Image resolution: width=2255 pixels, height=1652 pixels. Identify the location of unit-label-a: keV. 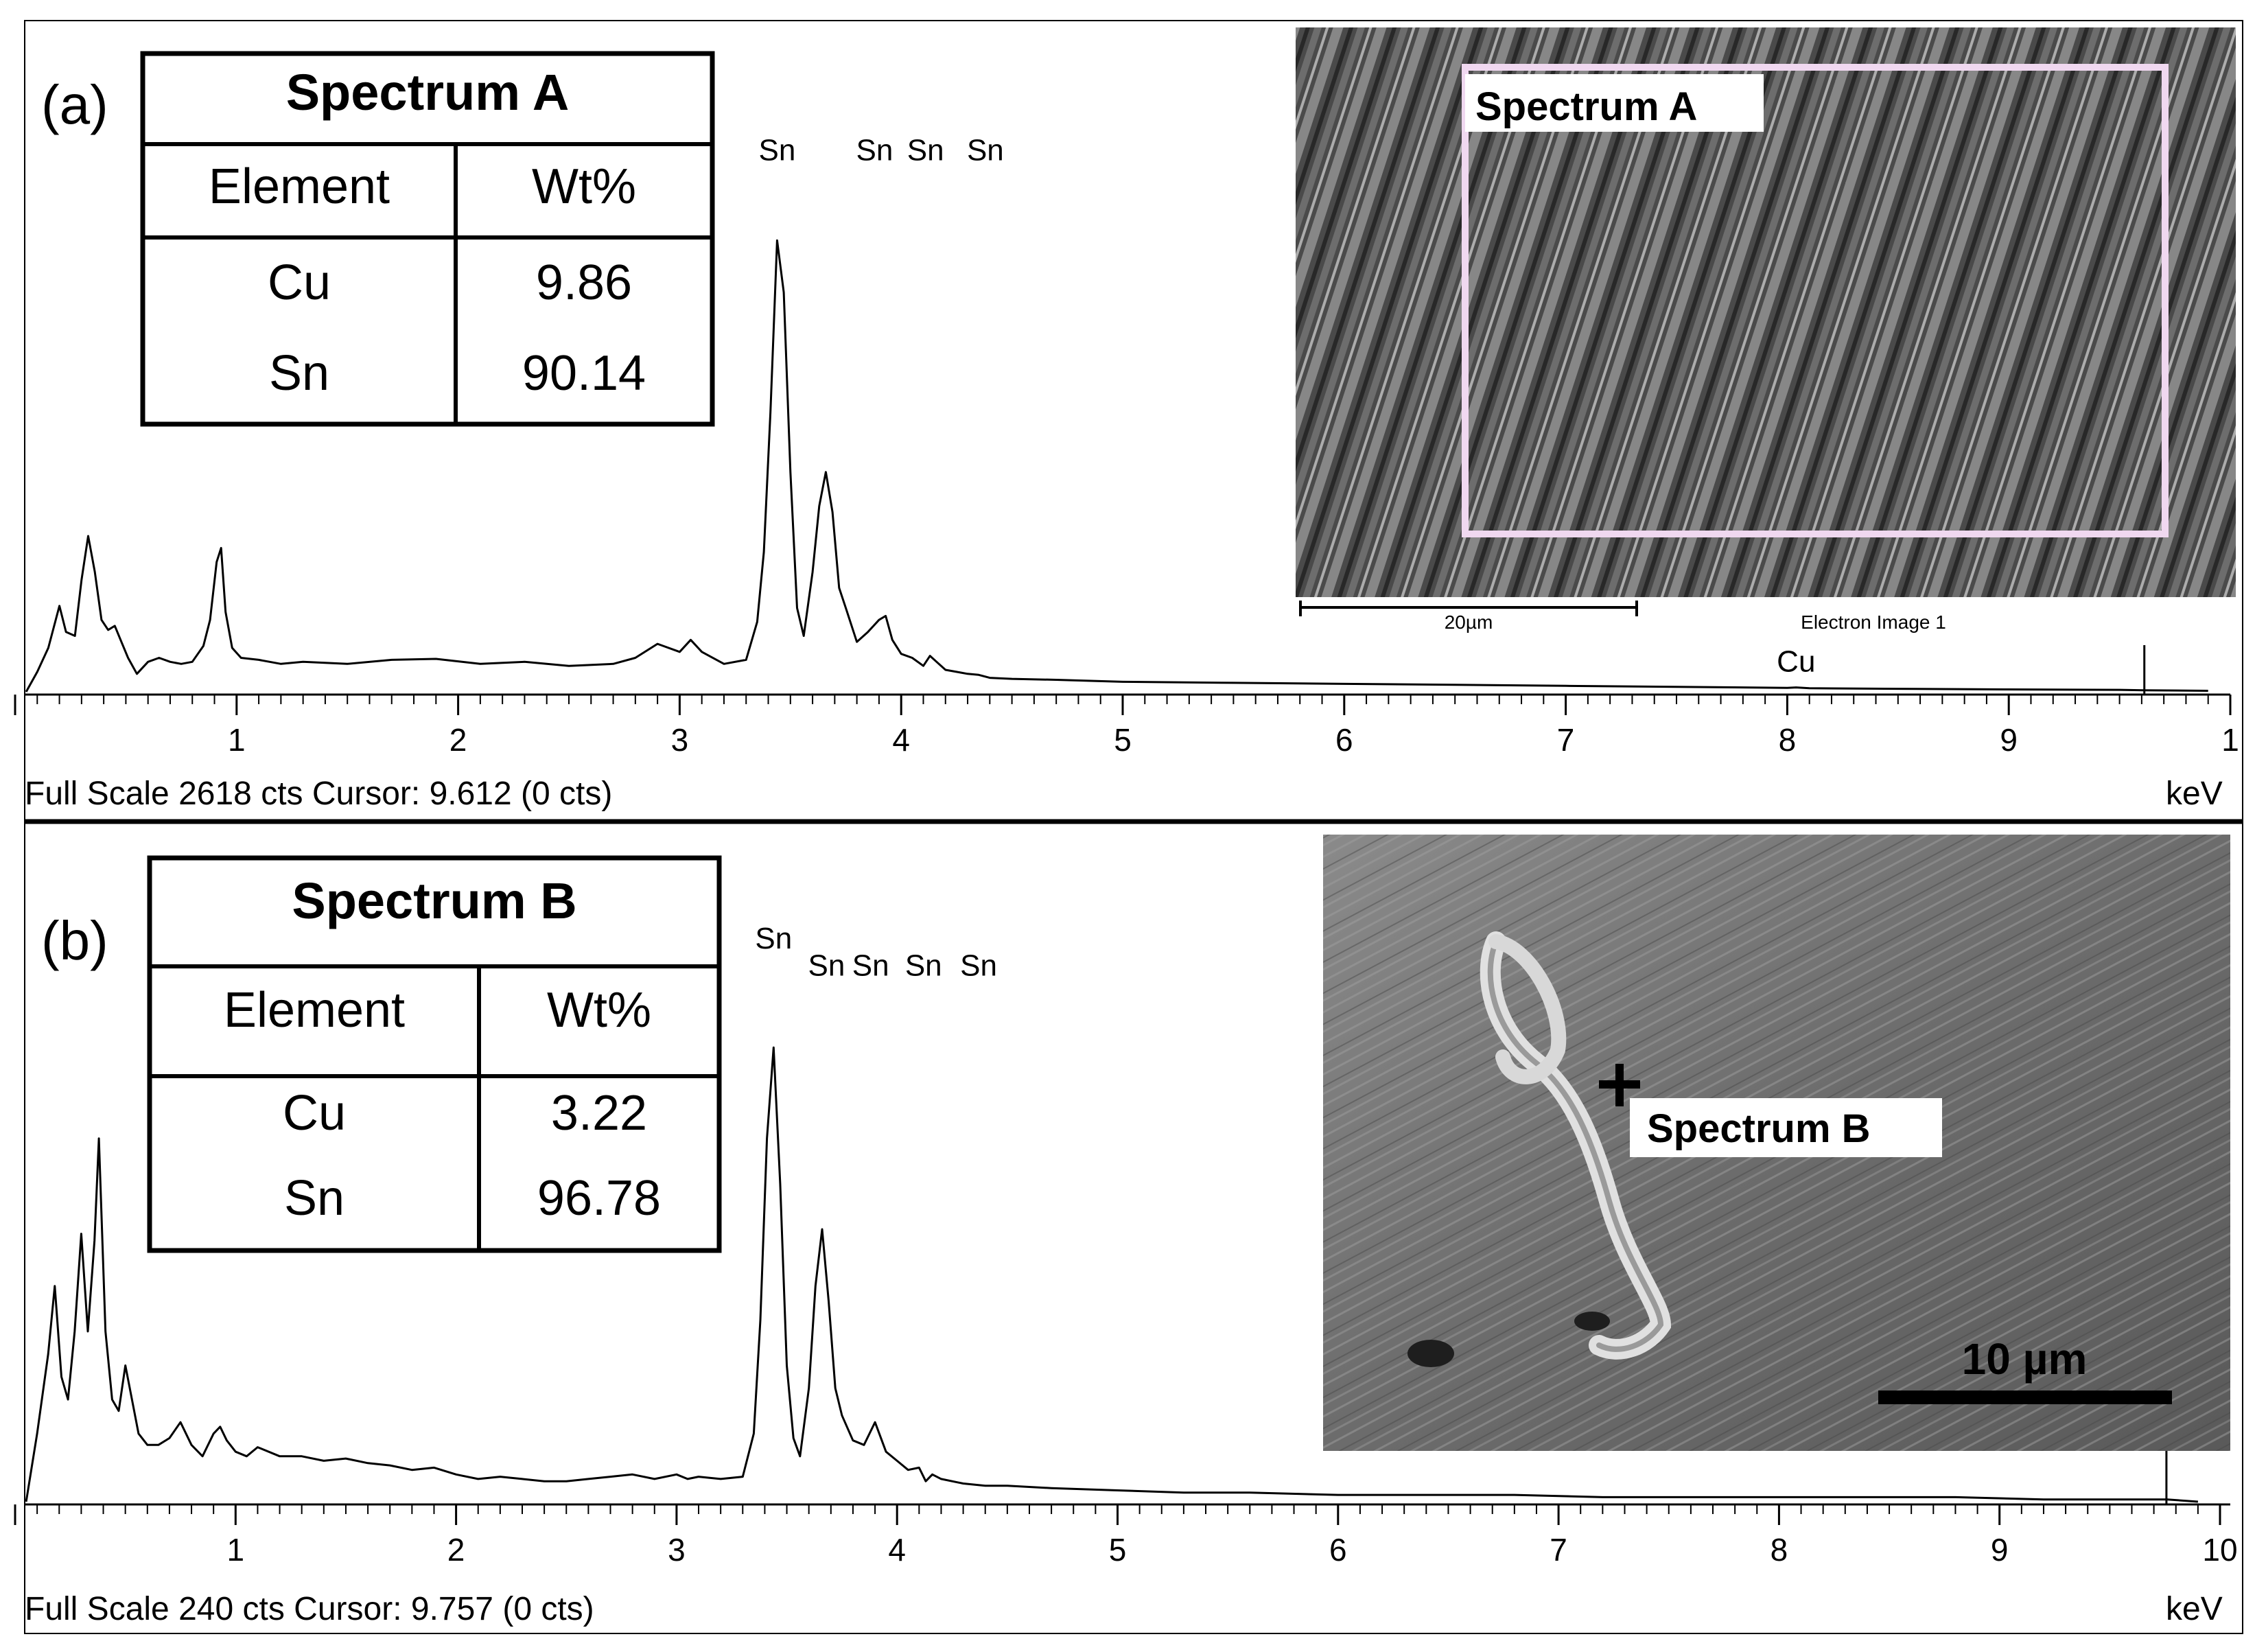
(2194, 794).